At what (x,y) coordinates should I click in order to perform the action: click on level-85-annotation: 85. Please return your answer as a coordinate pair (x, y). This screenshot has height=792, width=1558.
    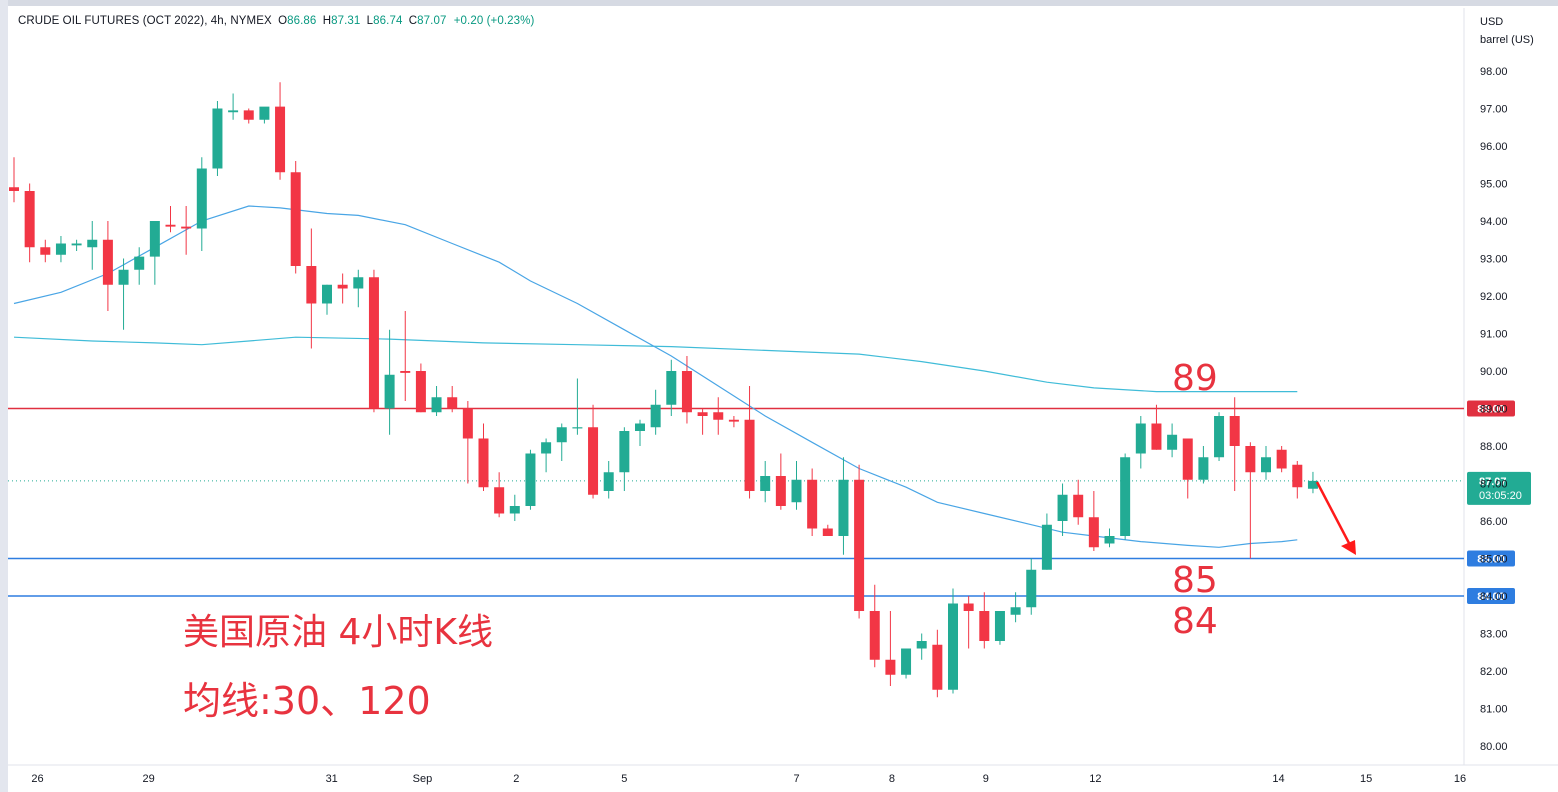
    Looking at the image, I should click on (1195, 580).